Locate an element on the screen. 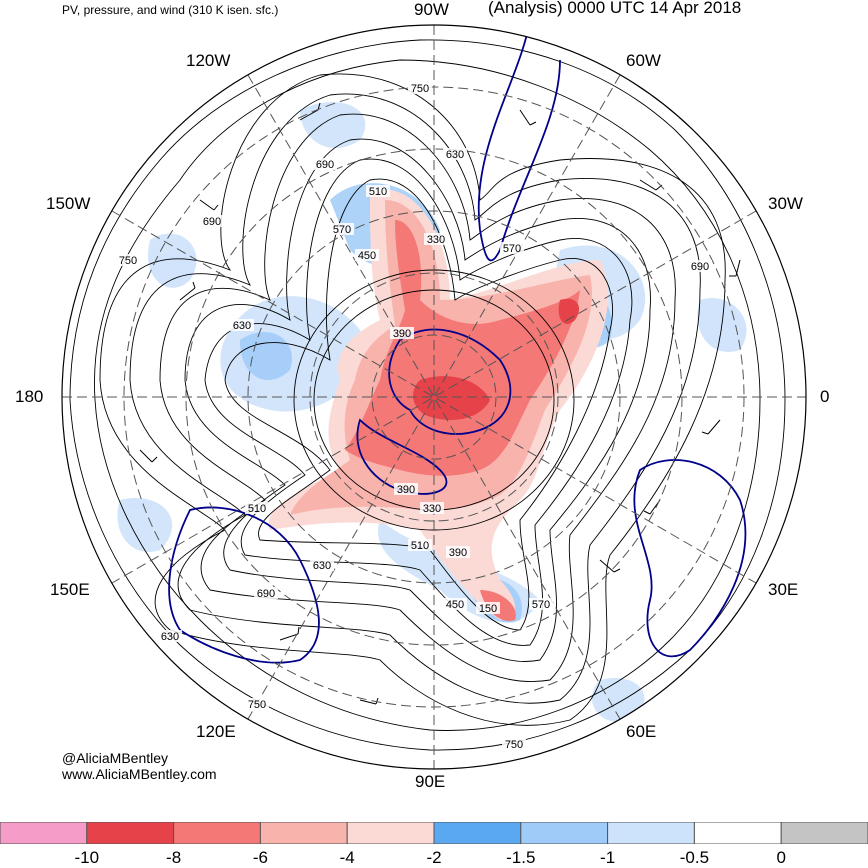  author-website: www.AliciaMBentley.com is located at coordinates (139, 774).